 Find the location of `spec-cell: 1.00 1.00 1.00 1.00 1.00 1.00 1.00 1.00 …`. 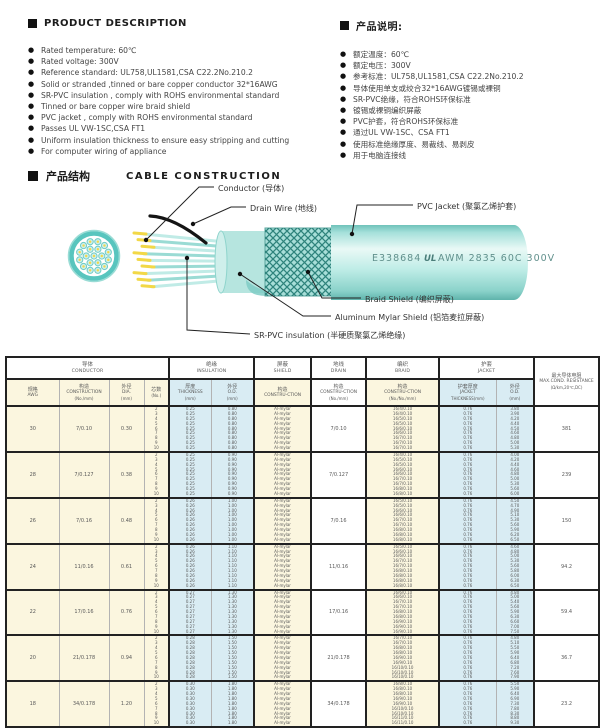

spec-cell: 1.00 1.00 1.00 1.00 1.00 1.00 1.00 1.00 … is located at coordinates (232, 521).